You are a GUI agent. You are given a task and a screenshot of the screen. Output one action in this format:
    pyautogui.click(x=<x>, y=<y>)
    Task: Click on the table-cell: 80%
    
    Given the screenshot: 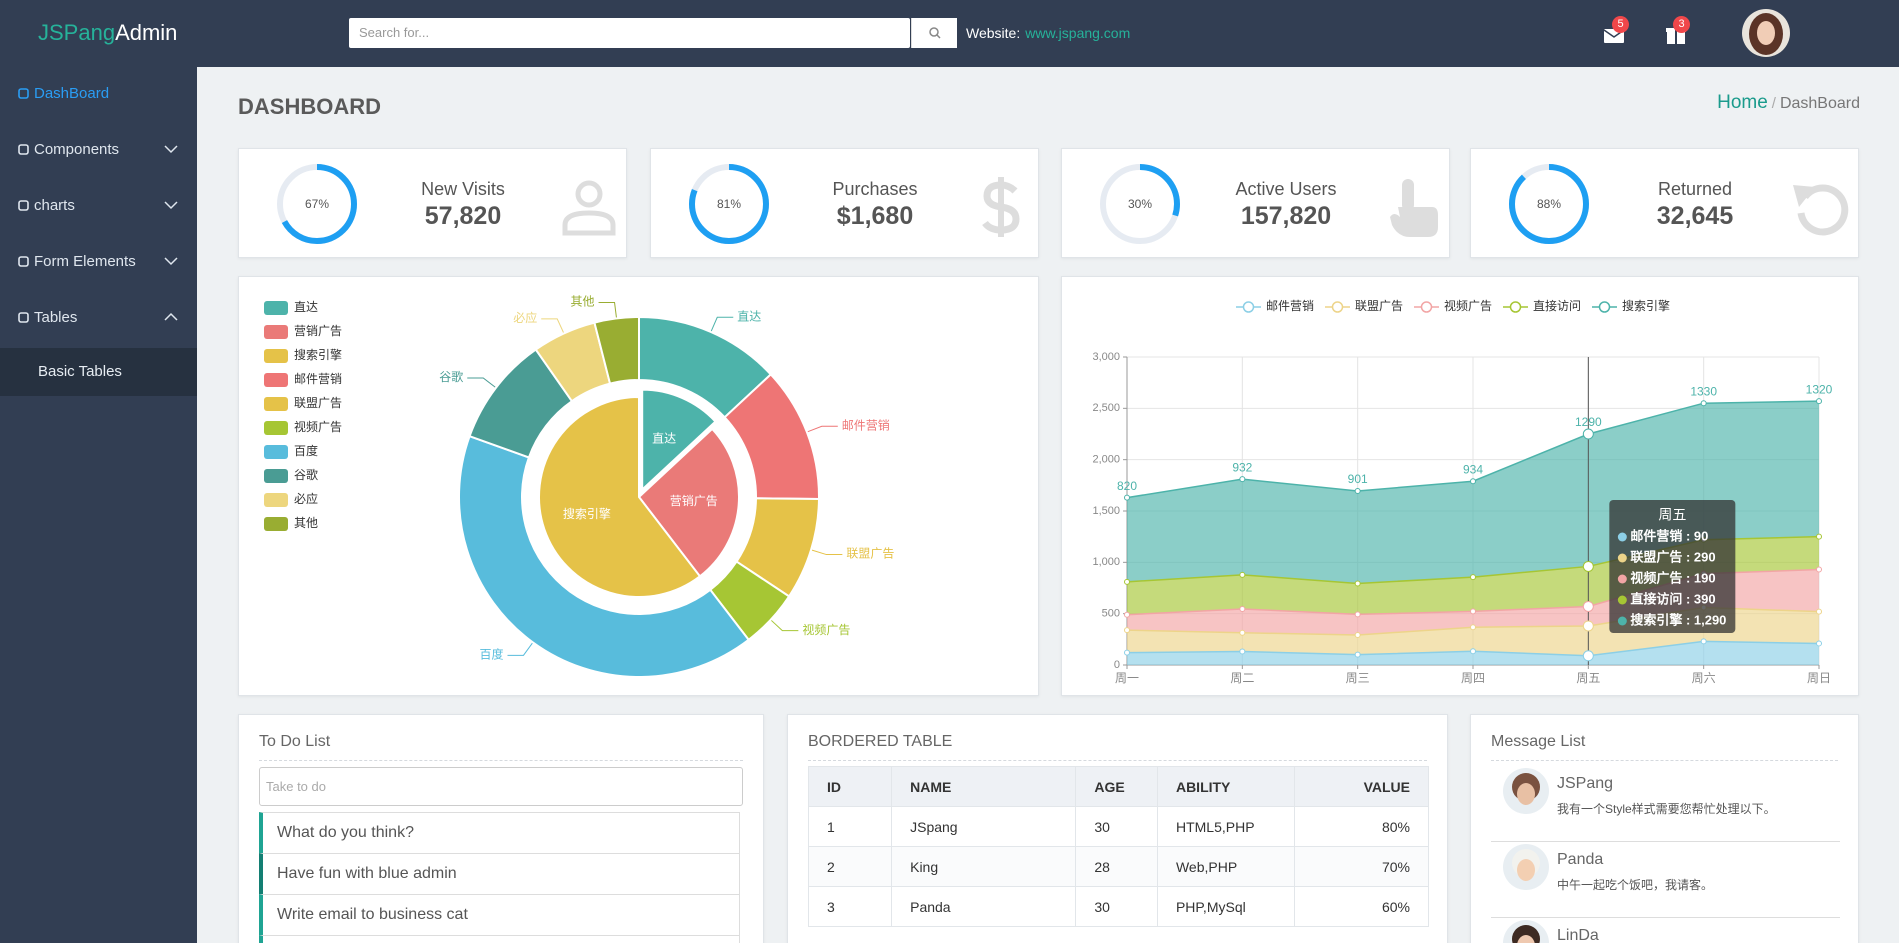 What is the action you would take?
    pyautogui.click(x=1361, y=826)
    